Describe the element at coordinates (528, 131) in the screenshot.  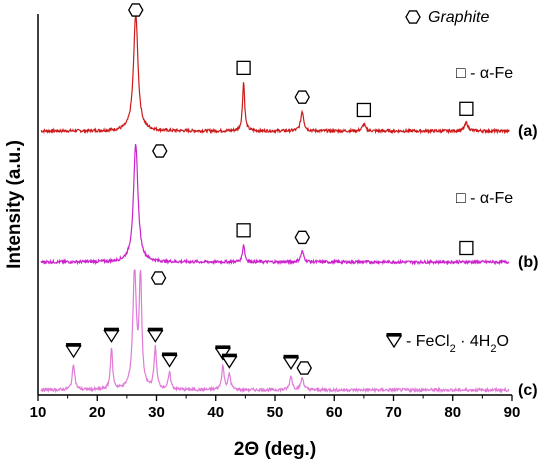
I see `series-label: (a)` at that location.